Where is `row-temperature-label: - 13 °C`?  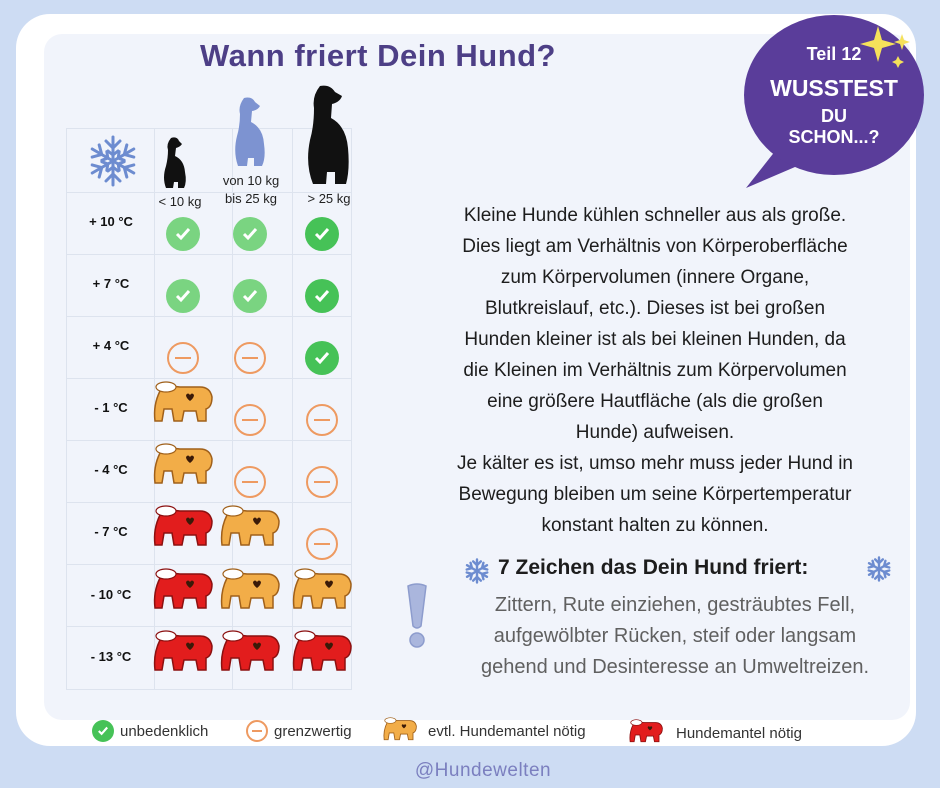 row-temperature-label: - 13 °C is located at coordinates (111, 656).